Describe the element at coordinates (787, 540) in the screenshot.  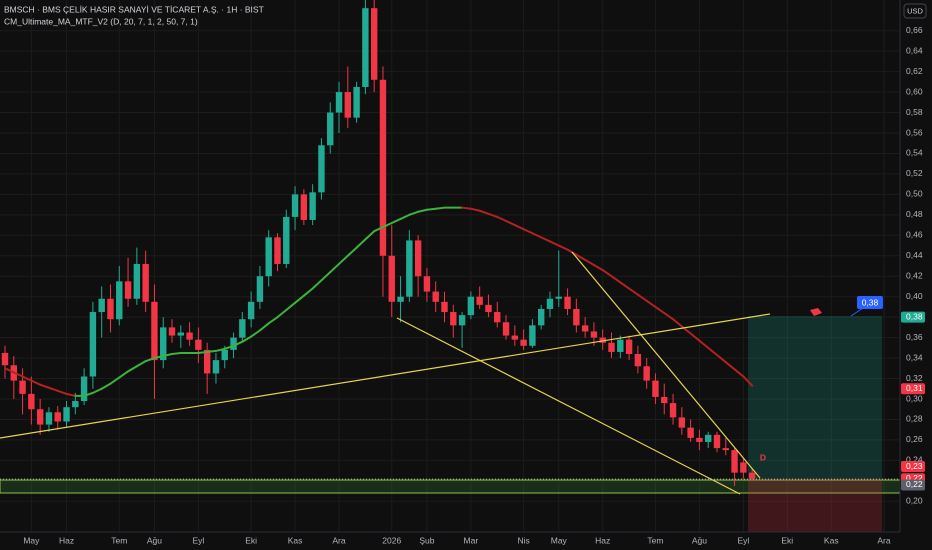
I see `x-tick-label: Eki` at that location.